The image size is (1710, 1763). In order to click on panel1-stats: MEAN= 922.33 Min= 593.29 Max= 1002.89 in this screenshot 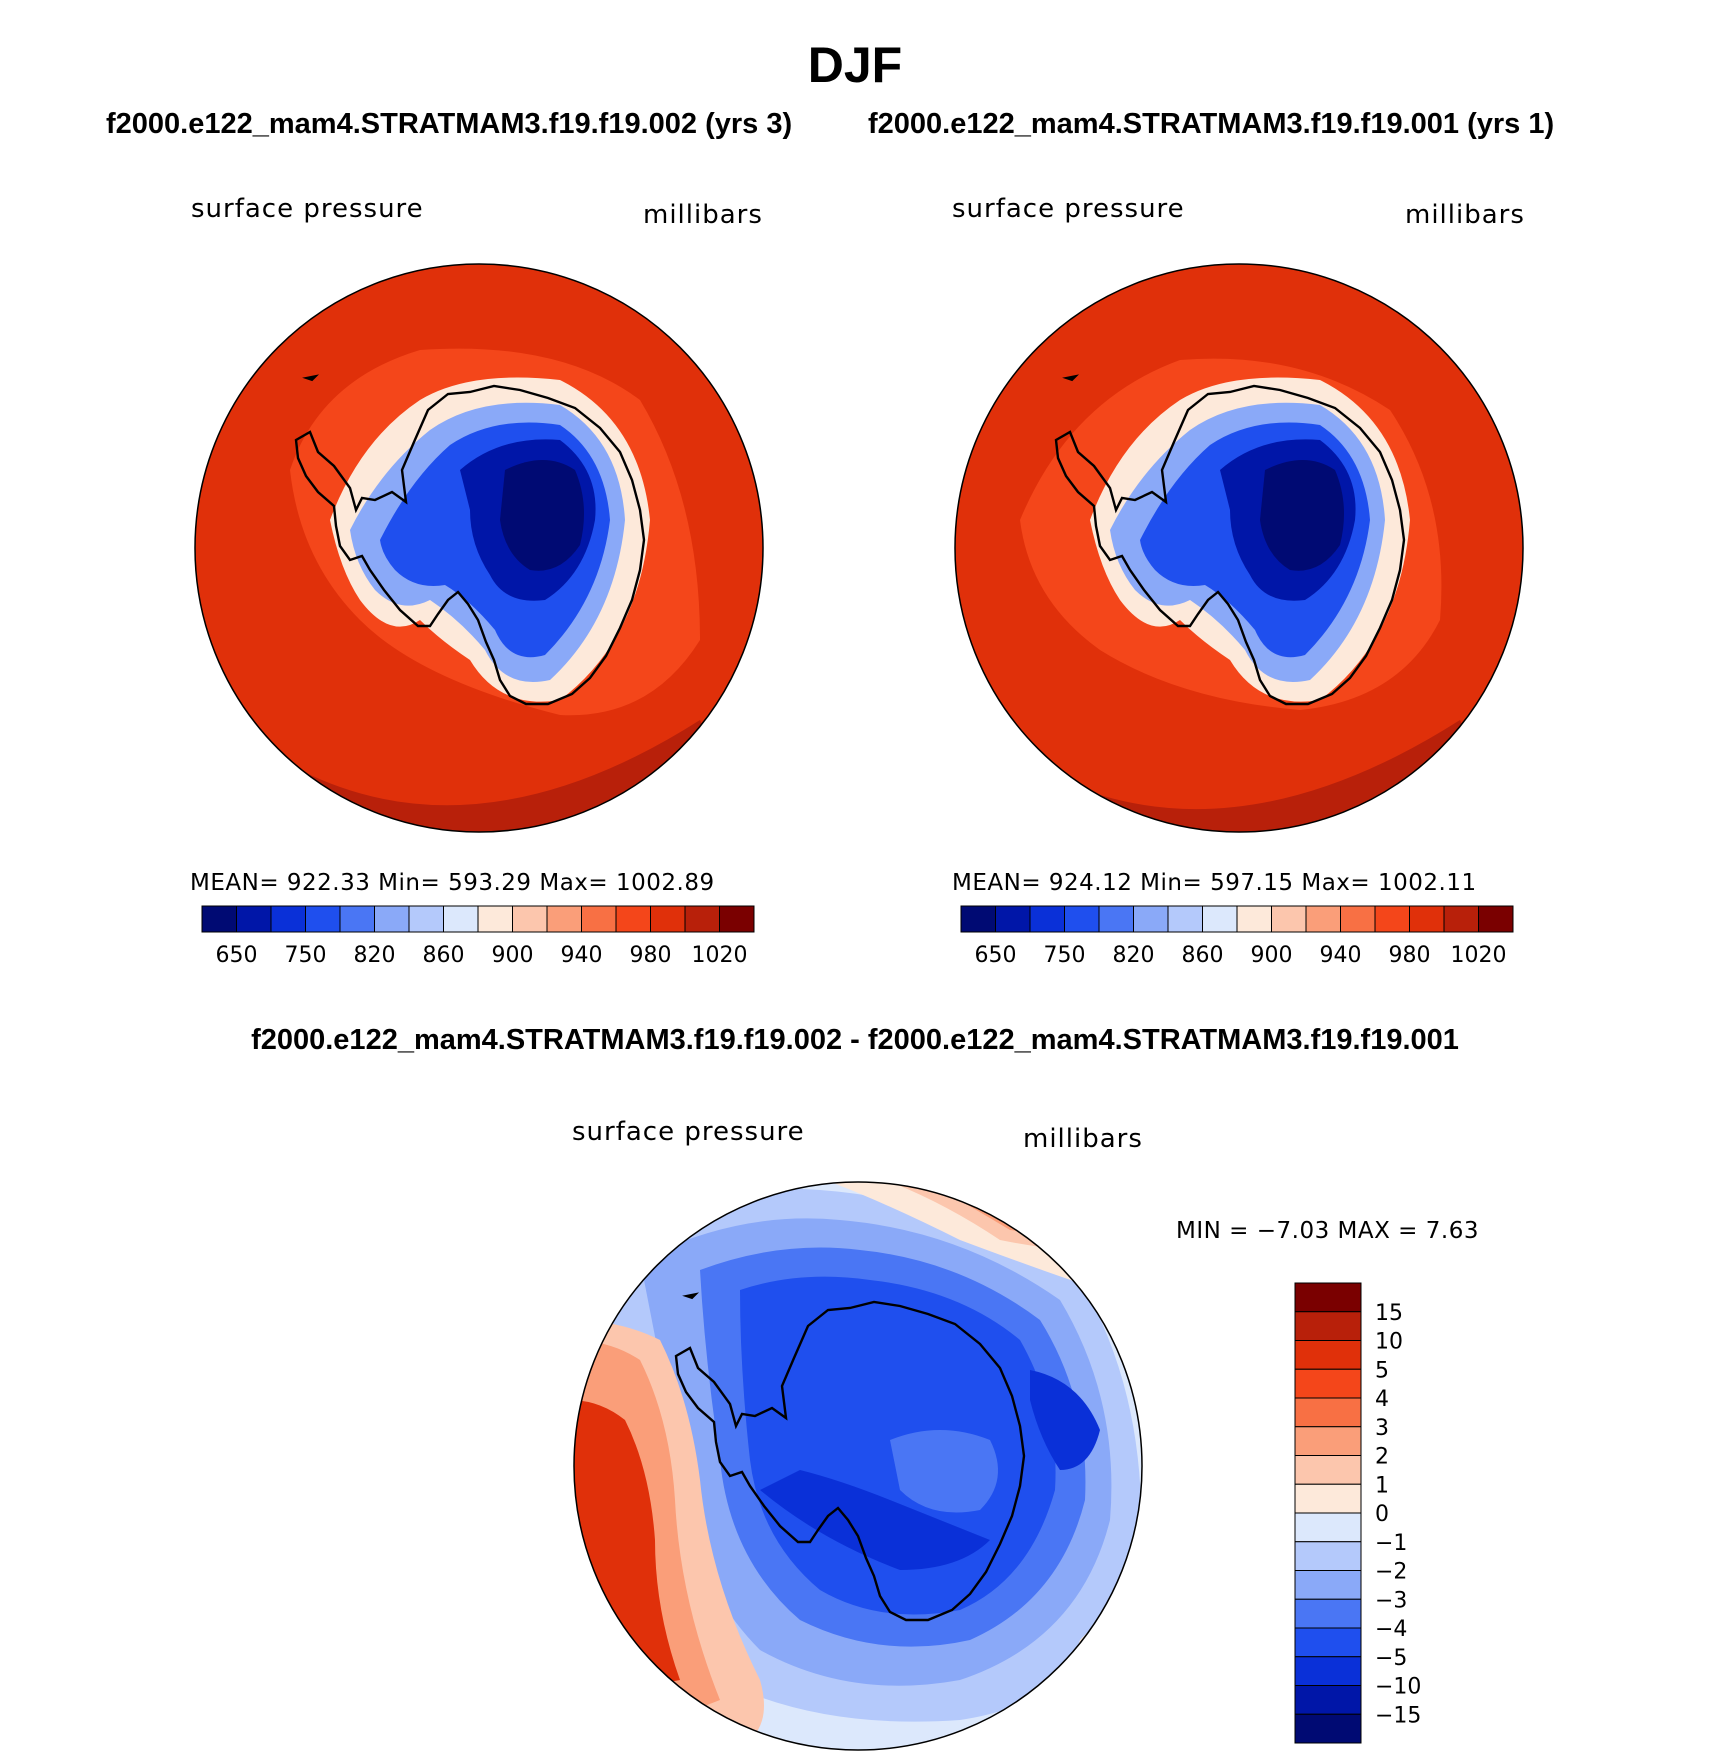, I will do `click(452, 883)`.